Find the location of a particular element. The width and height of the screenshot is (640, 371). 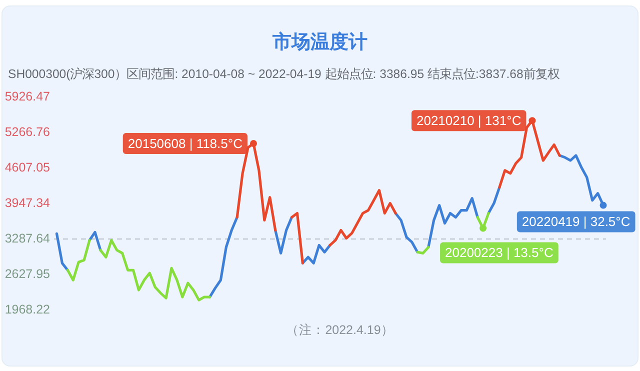

chart-title: 市场温度计 is located at coordinates (320, 42).